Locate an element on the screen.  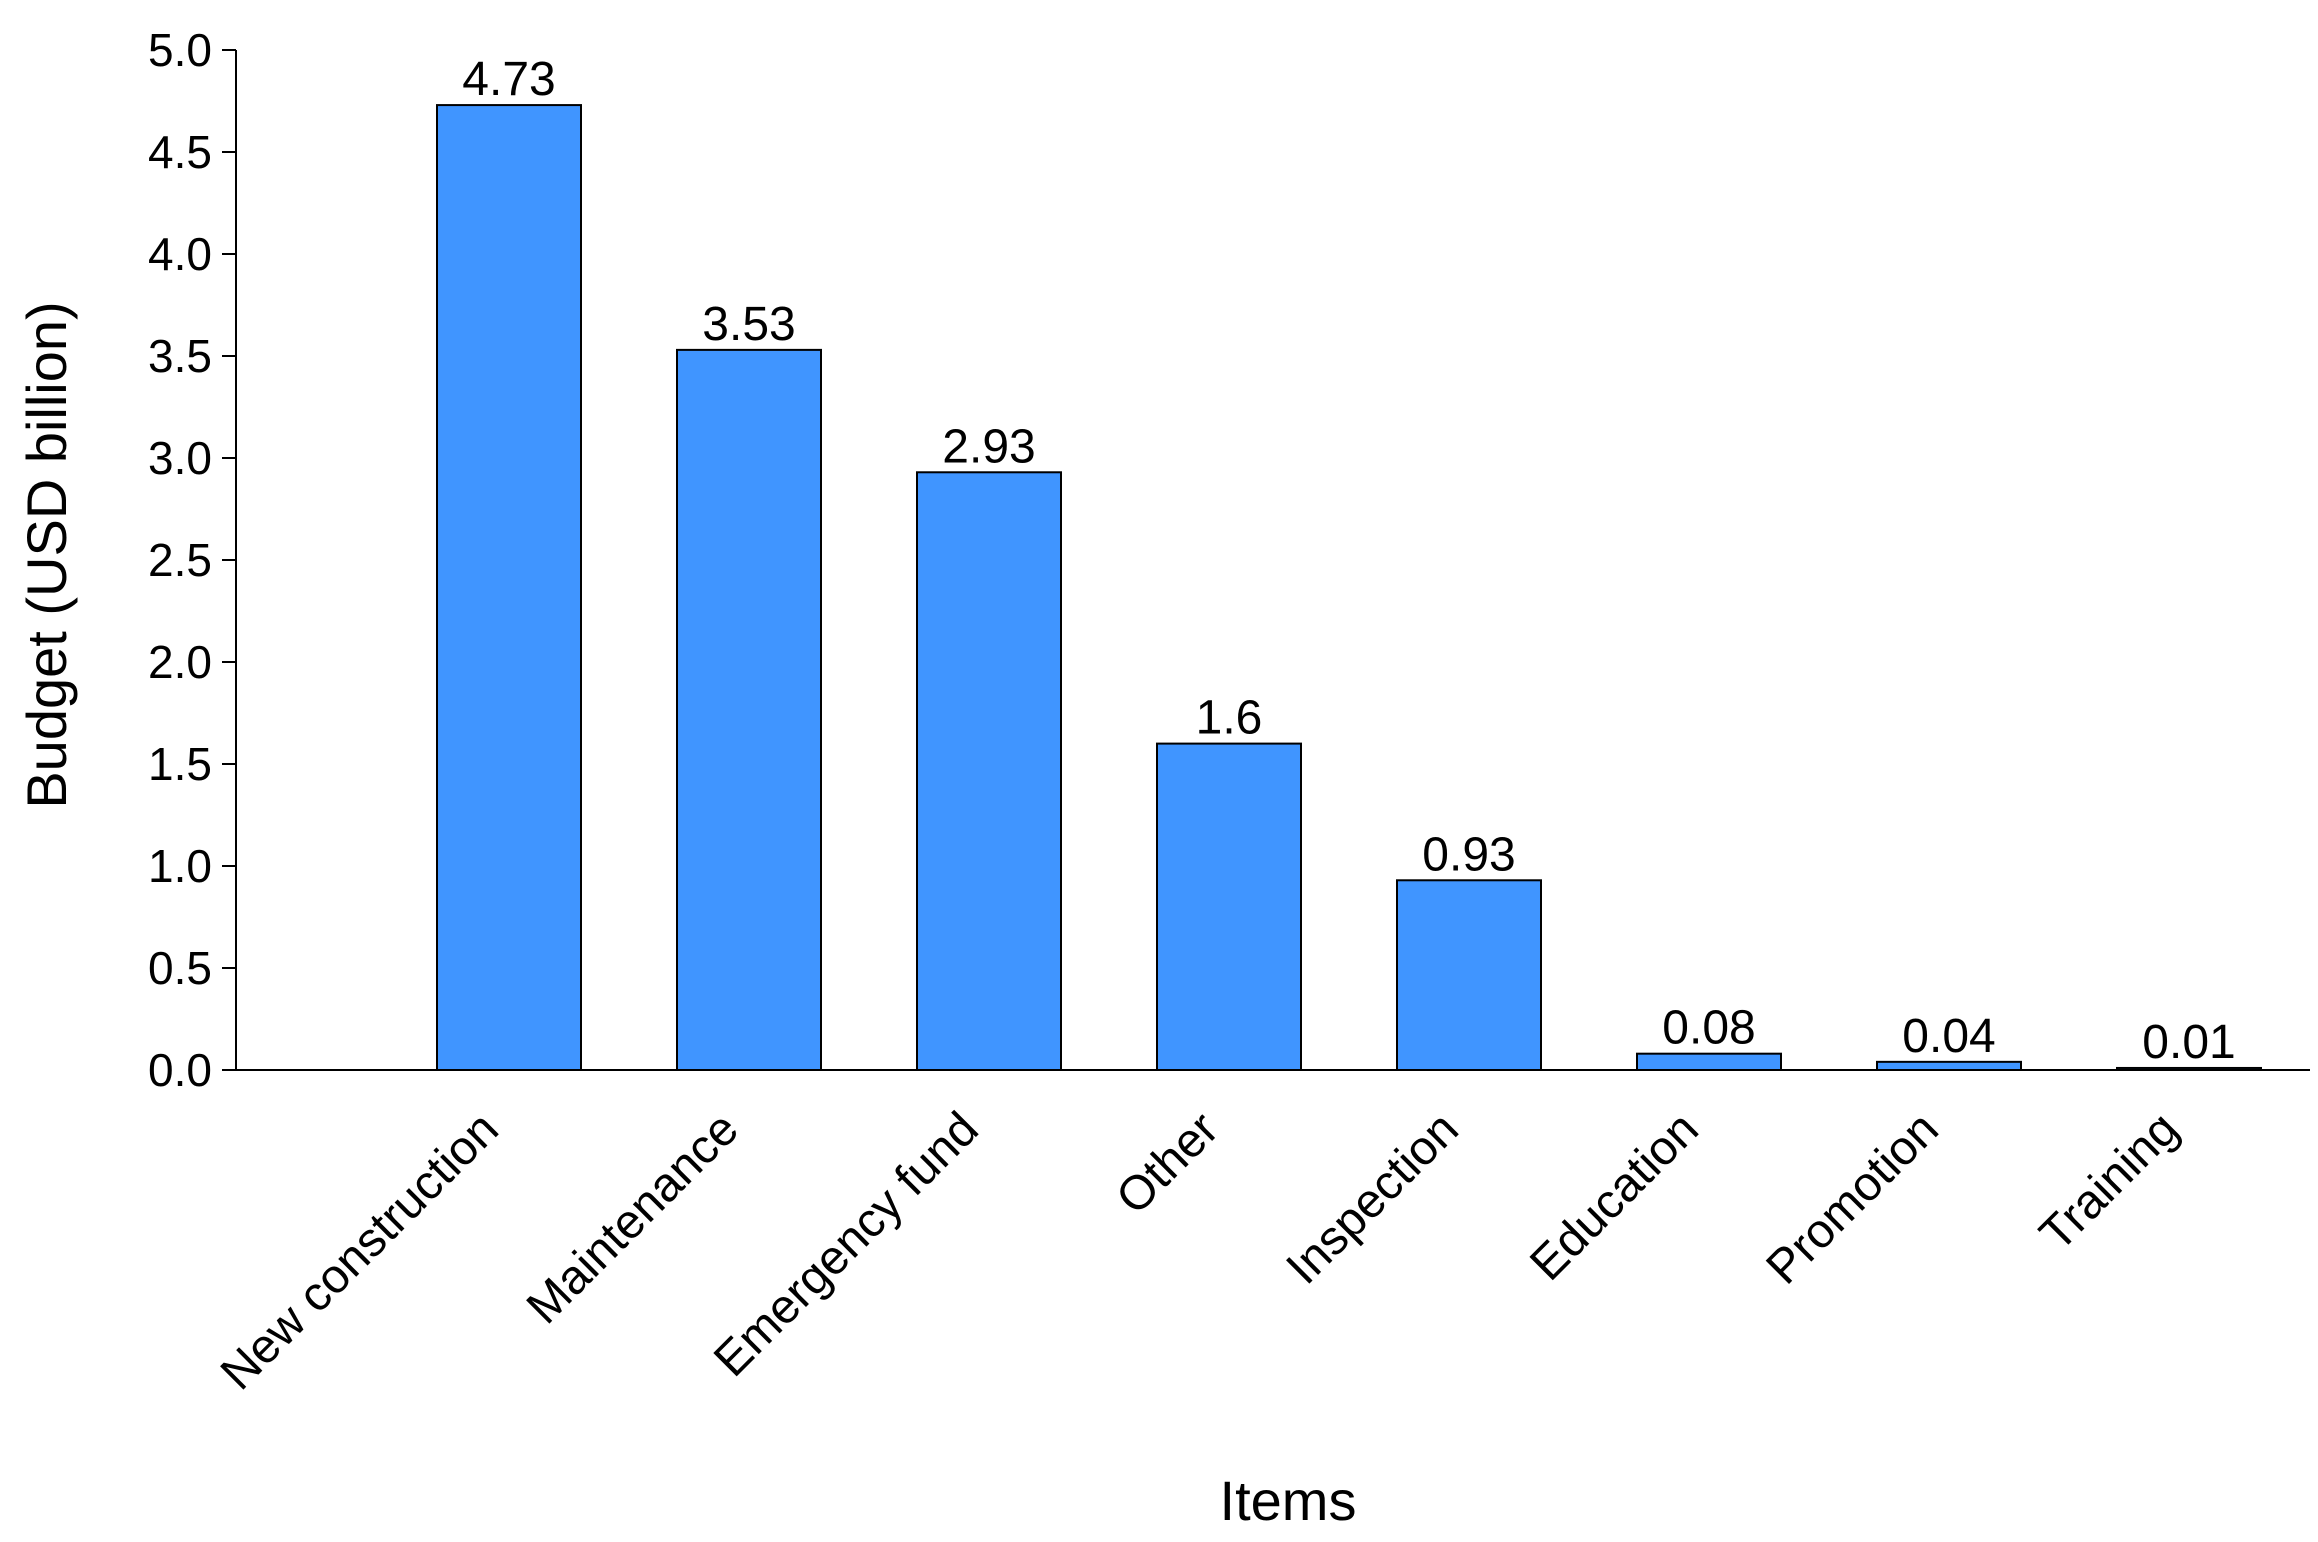
bar-value-label: 4.73 is located at coordinates (508, 79).